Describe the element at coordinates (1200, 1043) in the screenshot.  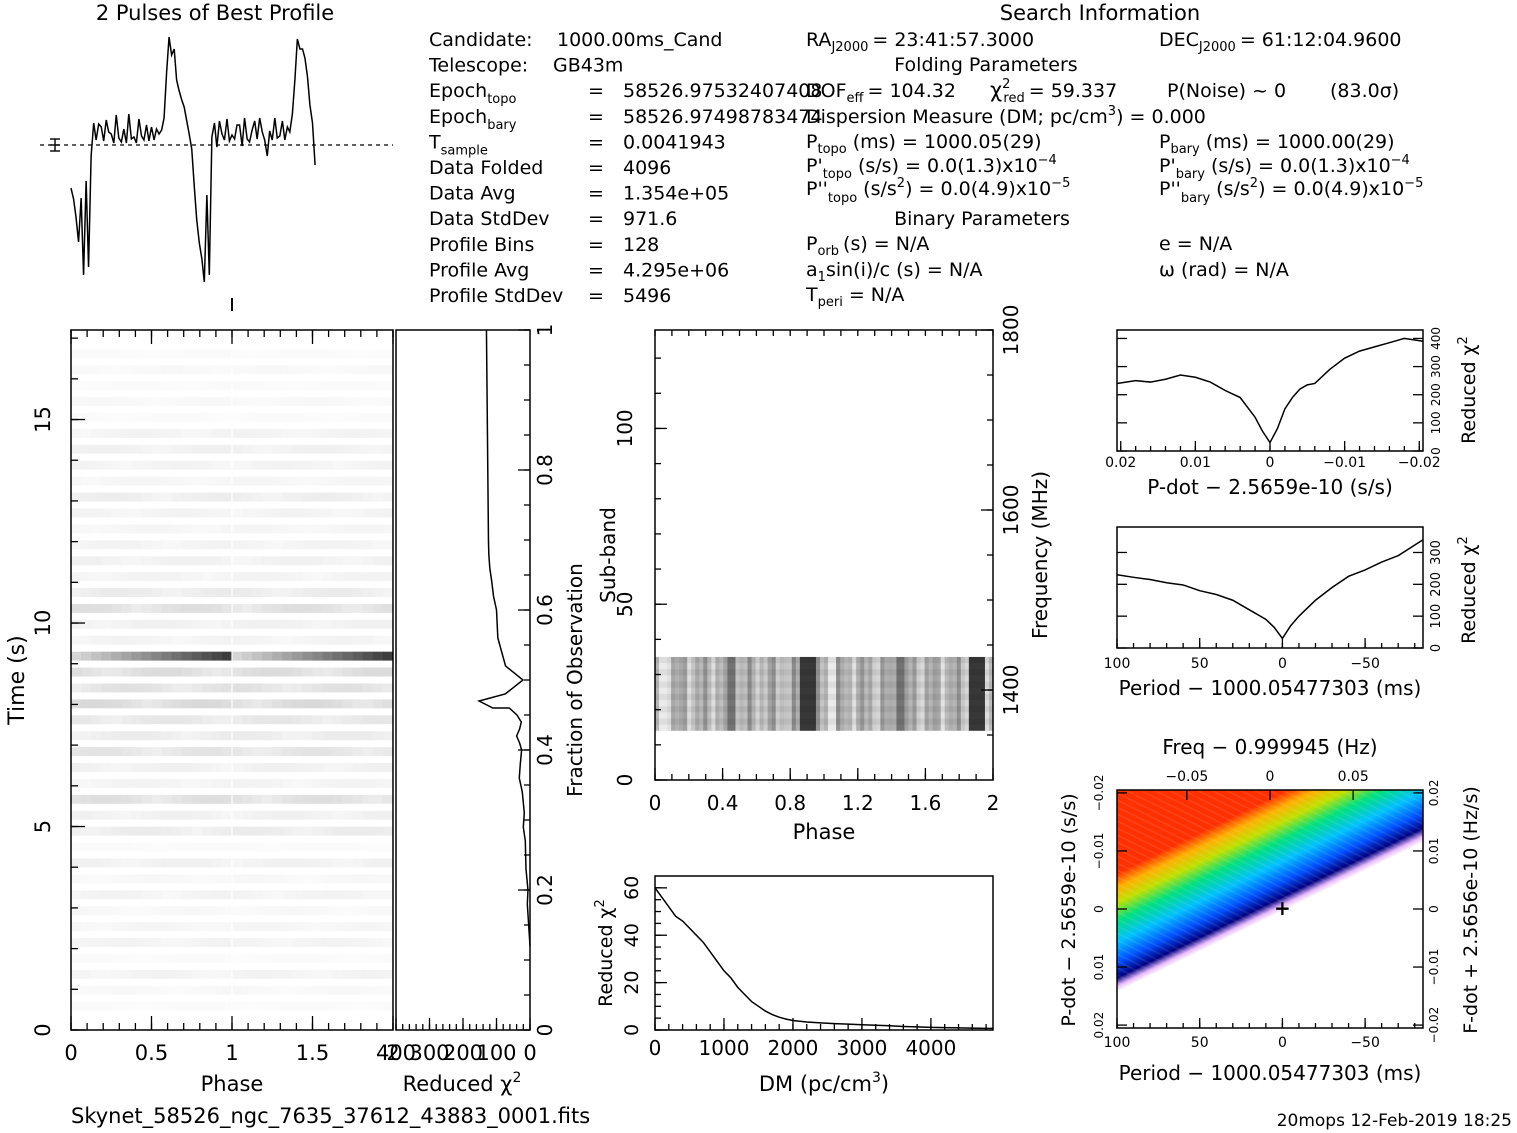
I see `map-x-tick-label: 50` at that location.